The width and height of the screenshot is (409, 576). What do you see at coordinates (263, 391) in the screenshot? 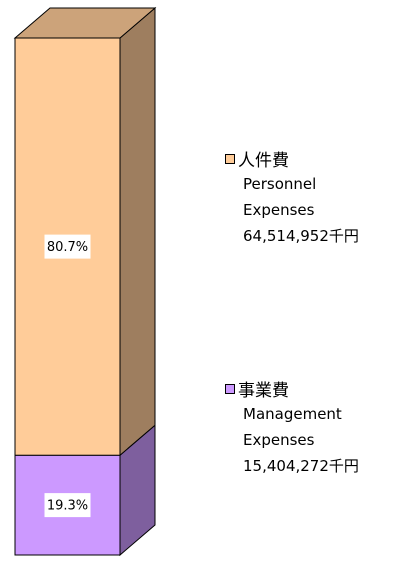
I see `legend-label: 事業費` at bounding box center [263, 391].